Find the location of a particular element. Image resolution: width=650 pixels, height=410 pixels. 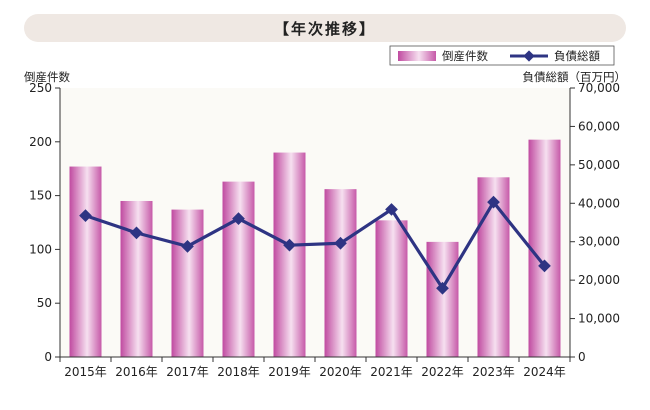

legend-line-marker is located at coordinates (529, 56).